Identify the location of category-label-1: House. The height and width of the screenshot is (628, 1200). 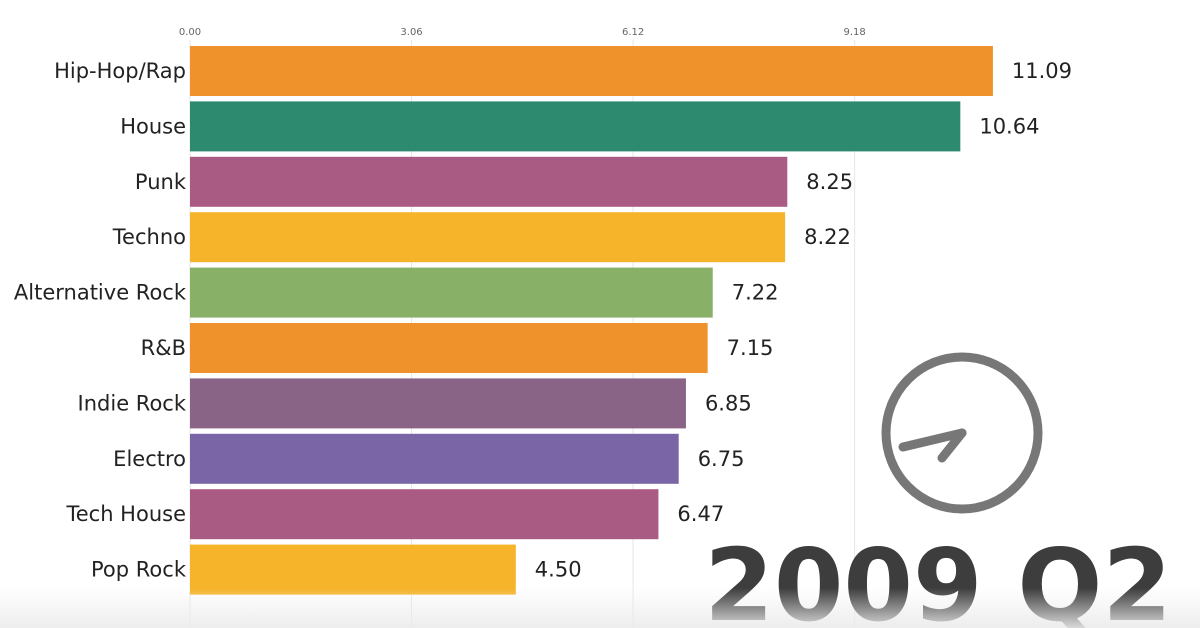
(153, 126).